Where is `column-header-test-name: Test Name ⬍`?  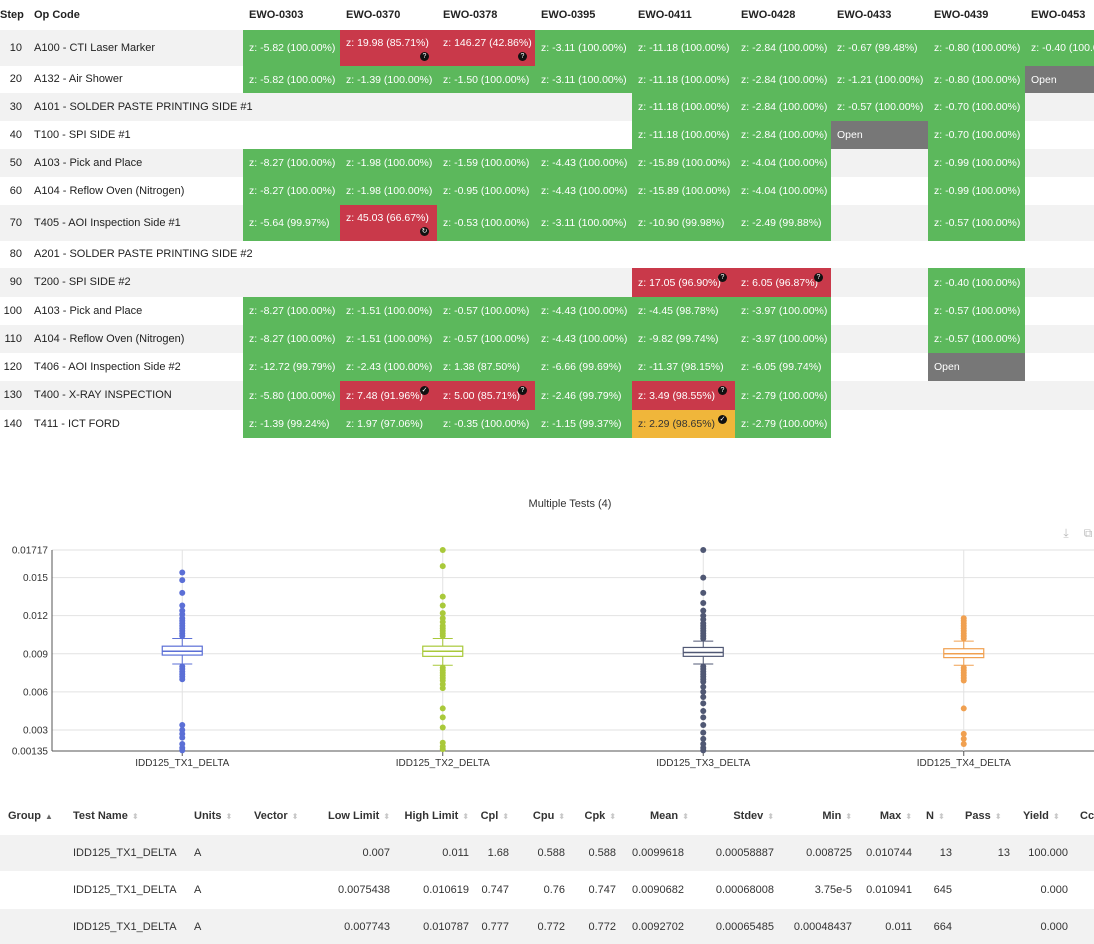
column-header-test-name: Test Name ⬍ is located at coordinates (106, 816).